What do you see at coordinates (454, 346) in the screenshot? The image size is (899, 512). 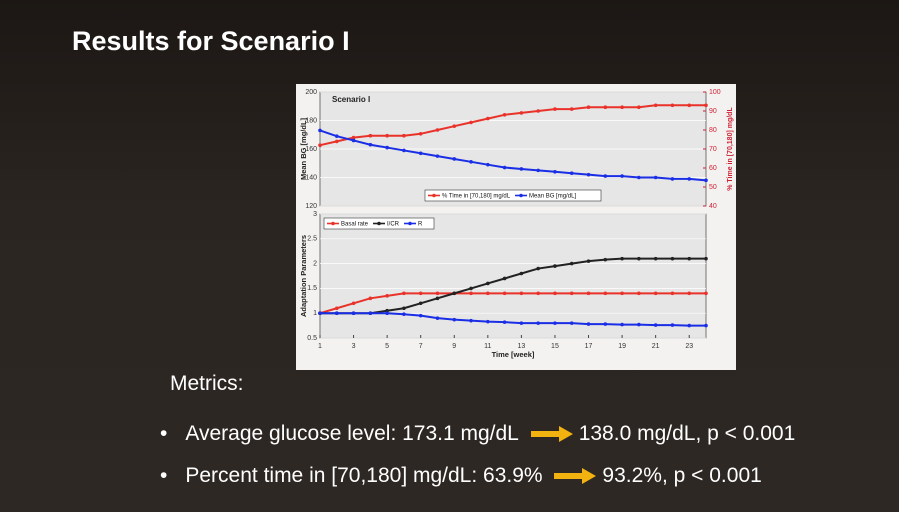 I see `x-tick-label: 9` at bounding box center [454, 346].